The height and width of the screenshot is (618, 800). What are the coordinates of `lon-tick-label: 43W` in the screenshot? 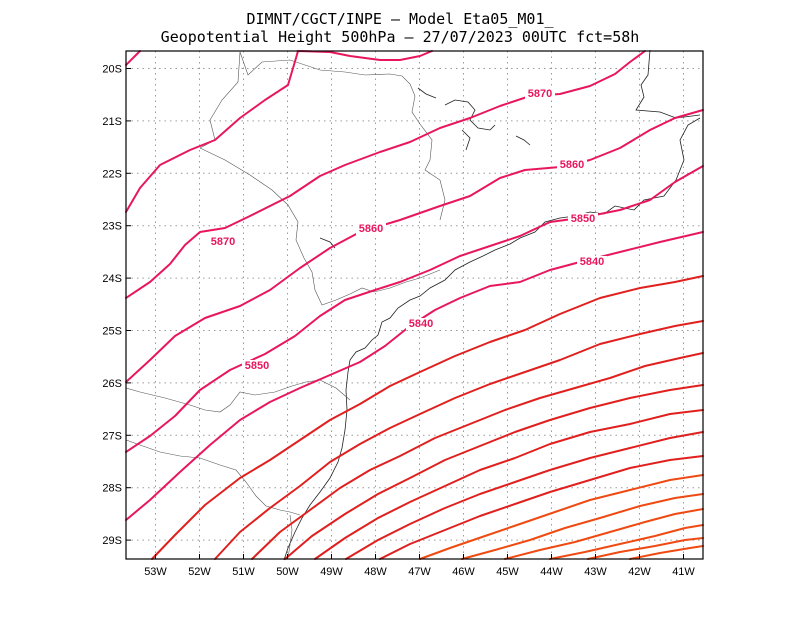 It's located at (595, 572).